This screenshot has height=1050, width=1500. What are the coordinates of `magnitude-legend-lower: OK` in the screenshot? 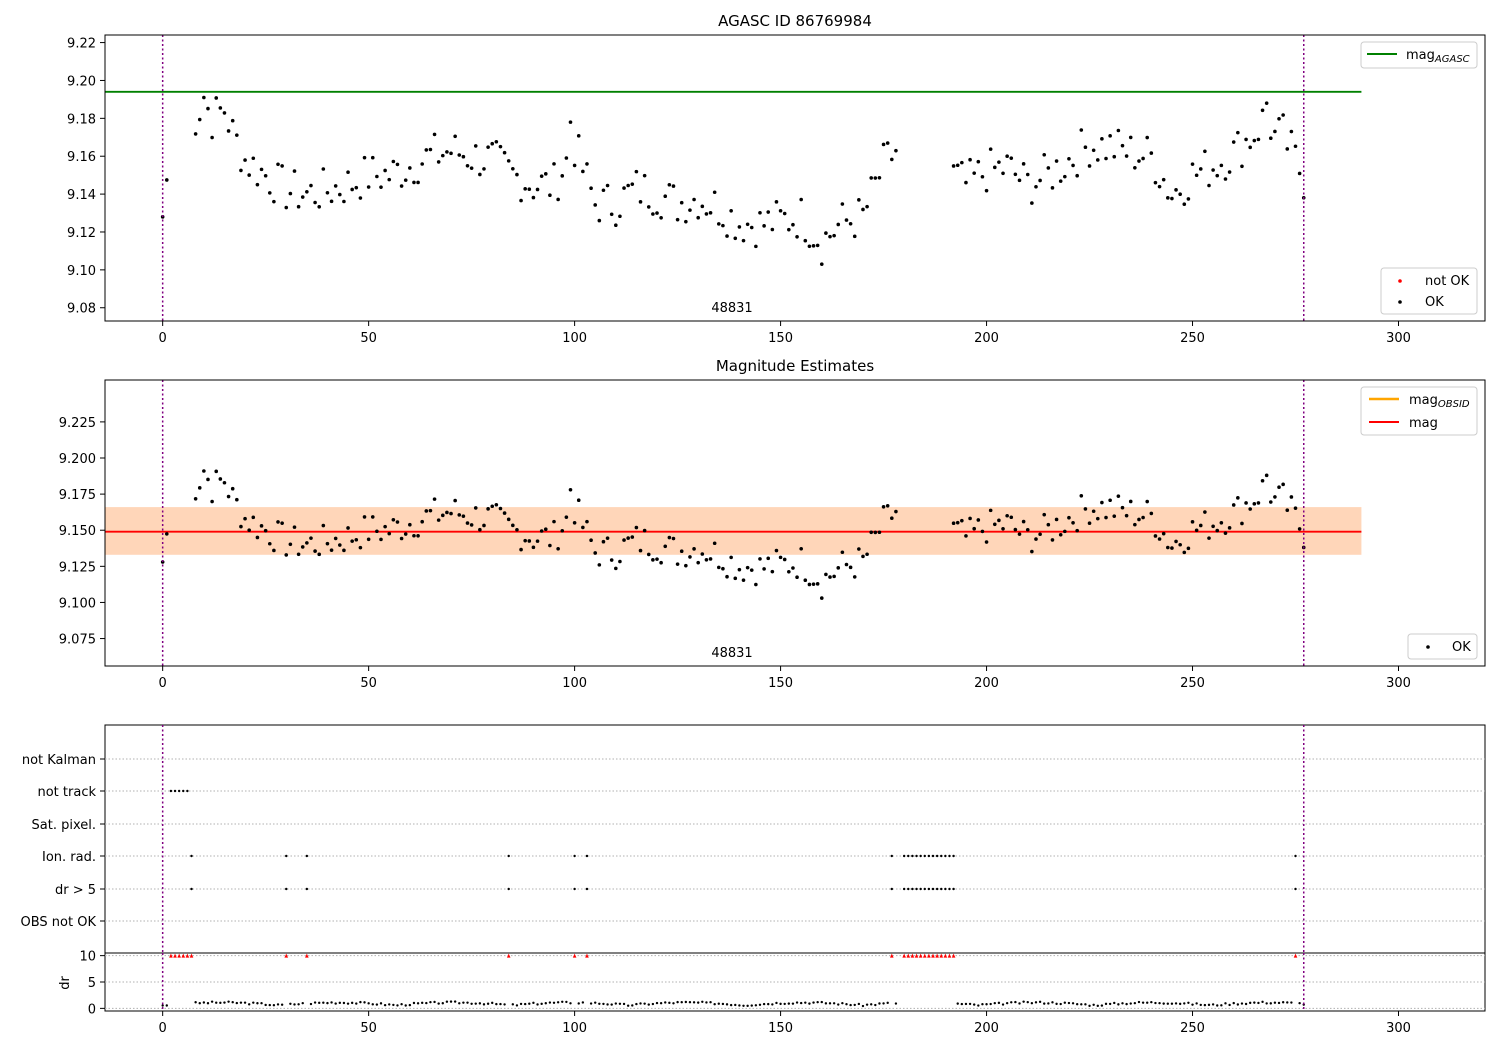 It's located at (1442, 646).